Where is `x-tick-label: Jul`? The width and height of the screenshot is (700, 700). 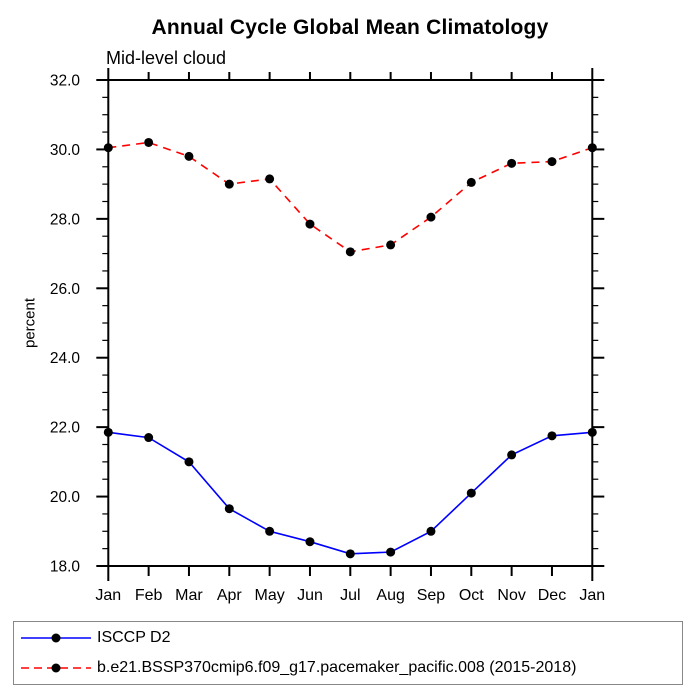 x-tick-label: Jul is located at coordinates (350, 595).